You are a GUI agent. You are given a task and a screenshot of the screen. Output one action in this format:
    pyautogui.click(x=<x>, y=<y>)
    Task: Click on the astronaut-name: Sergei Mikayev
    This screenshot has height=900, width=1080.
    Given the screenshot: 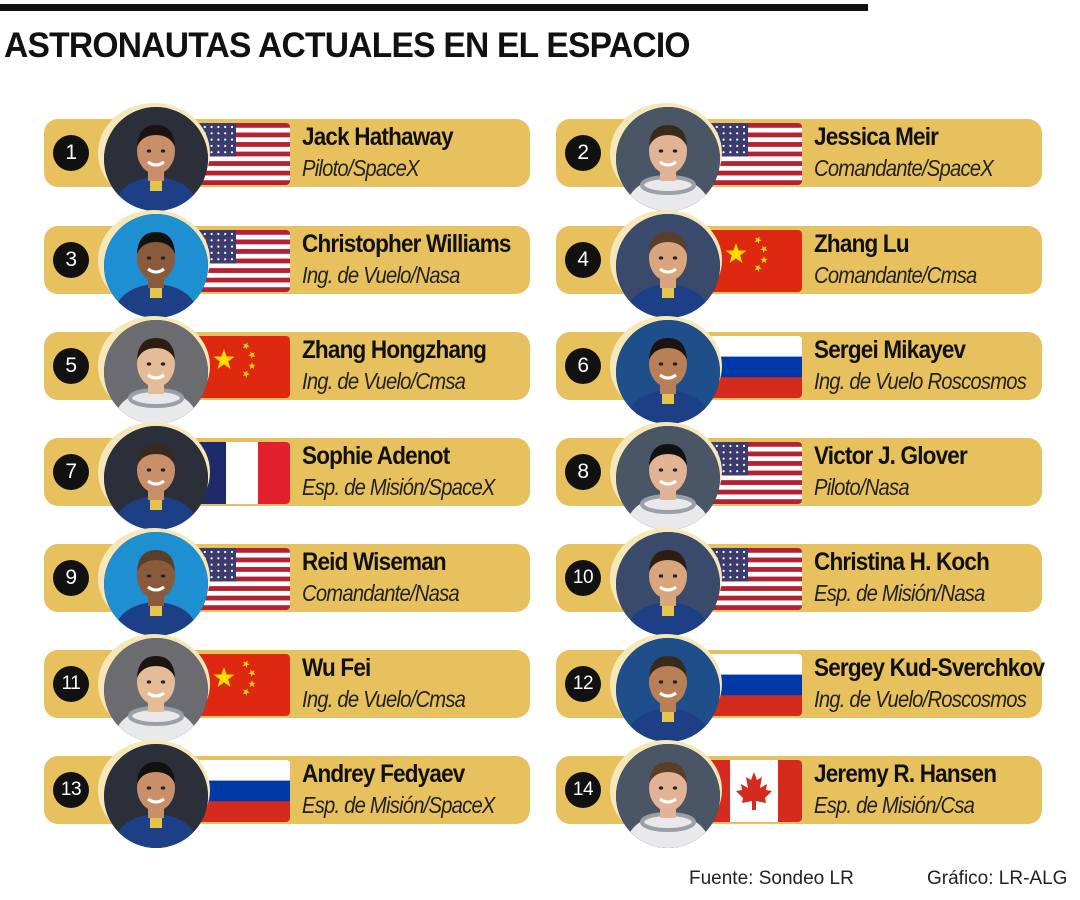 What is the action you would take?
    pyautogui.click(x=890, y=350)
    